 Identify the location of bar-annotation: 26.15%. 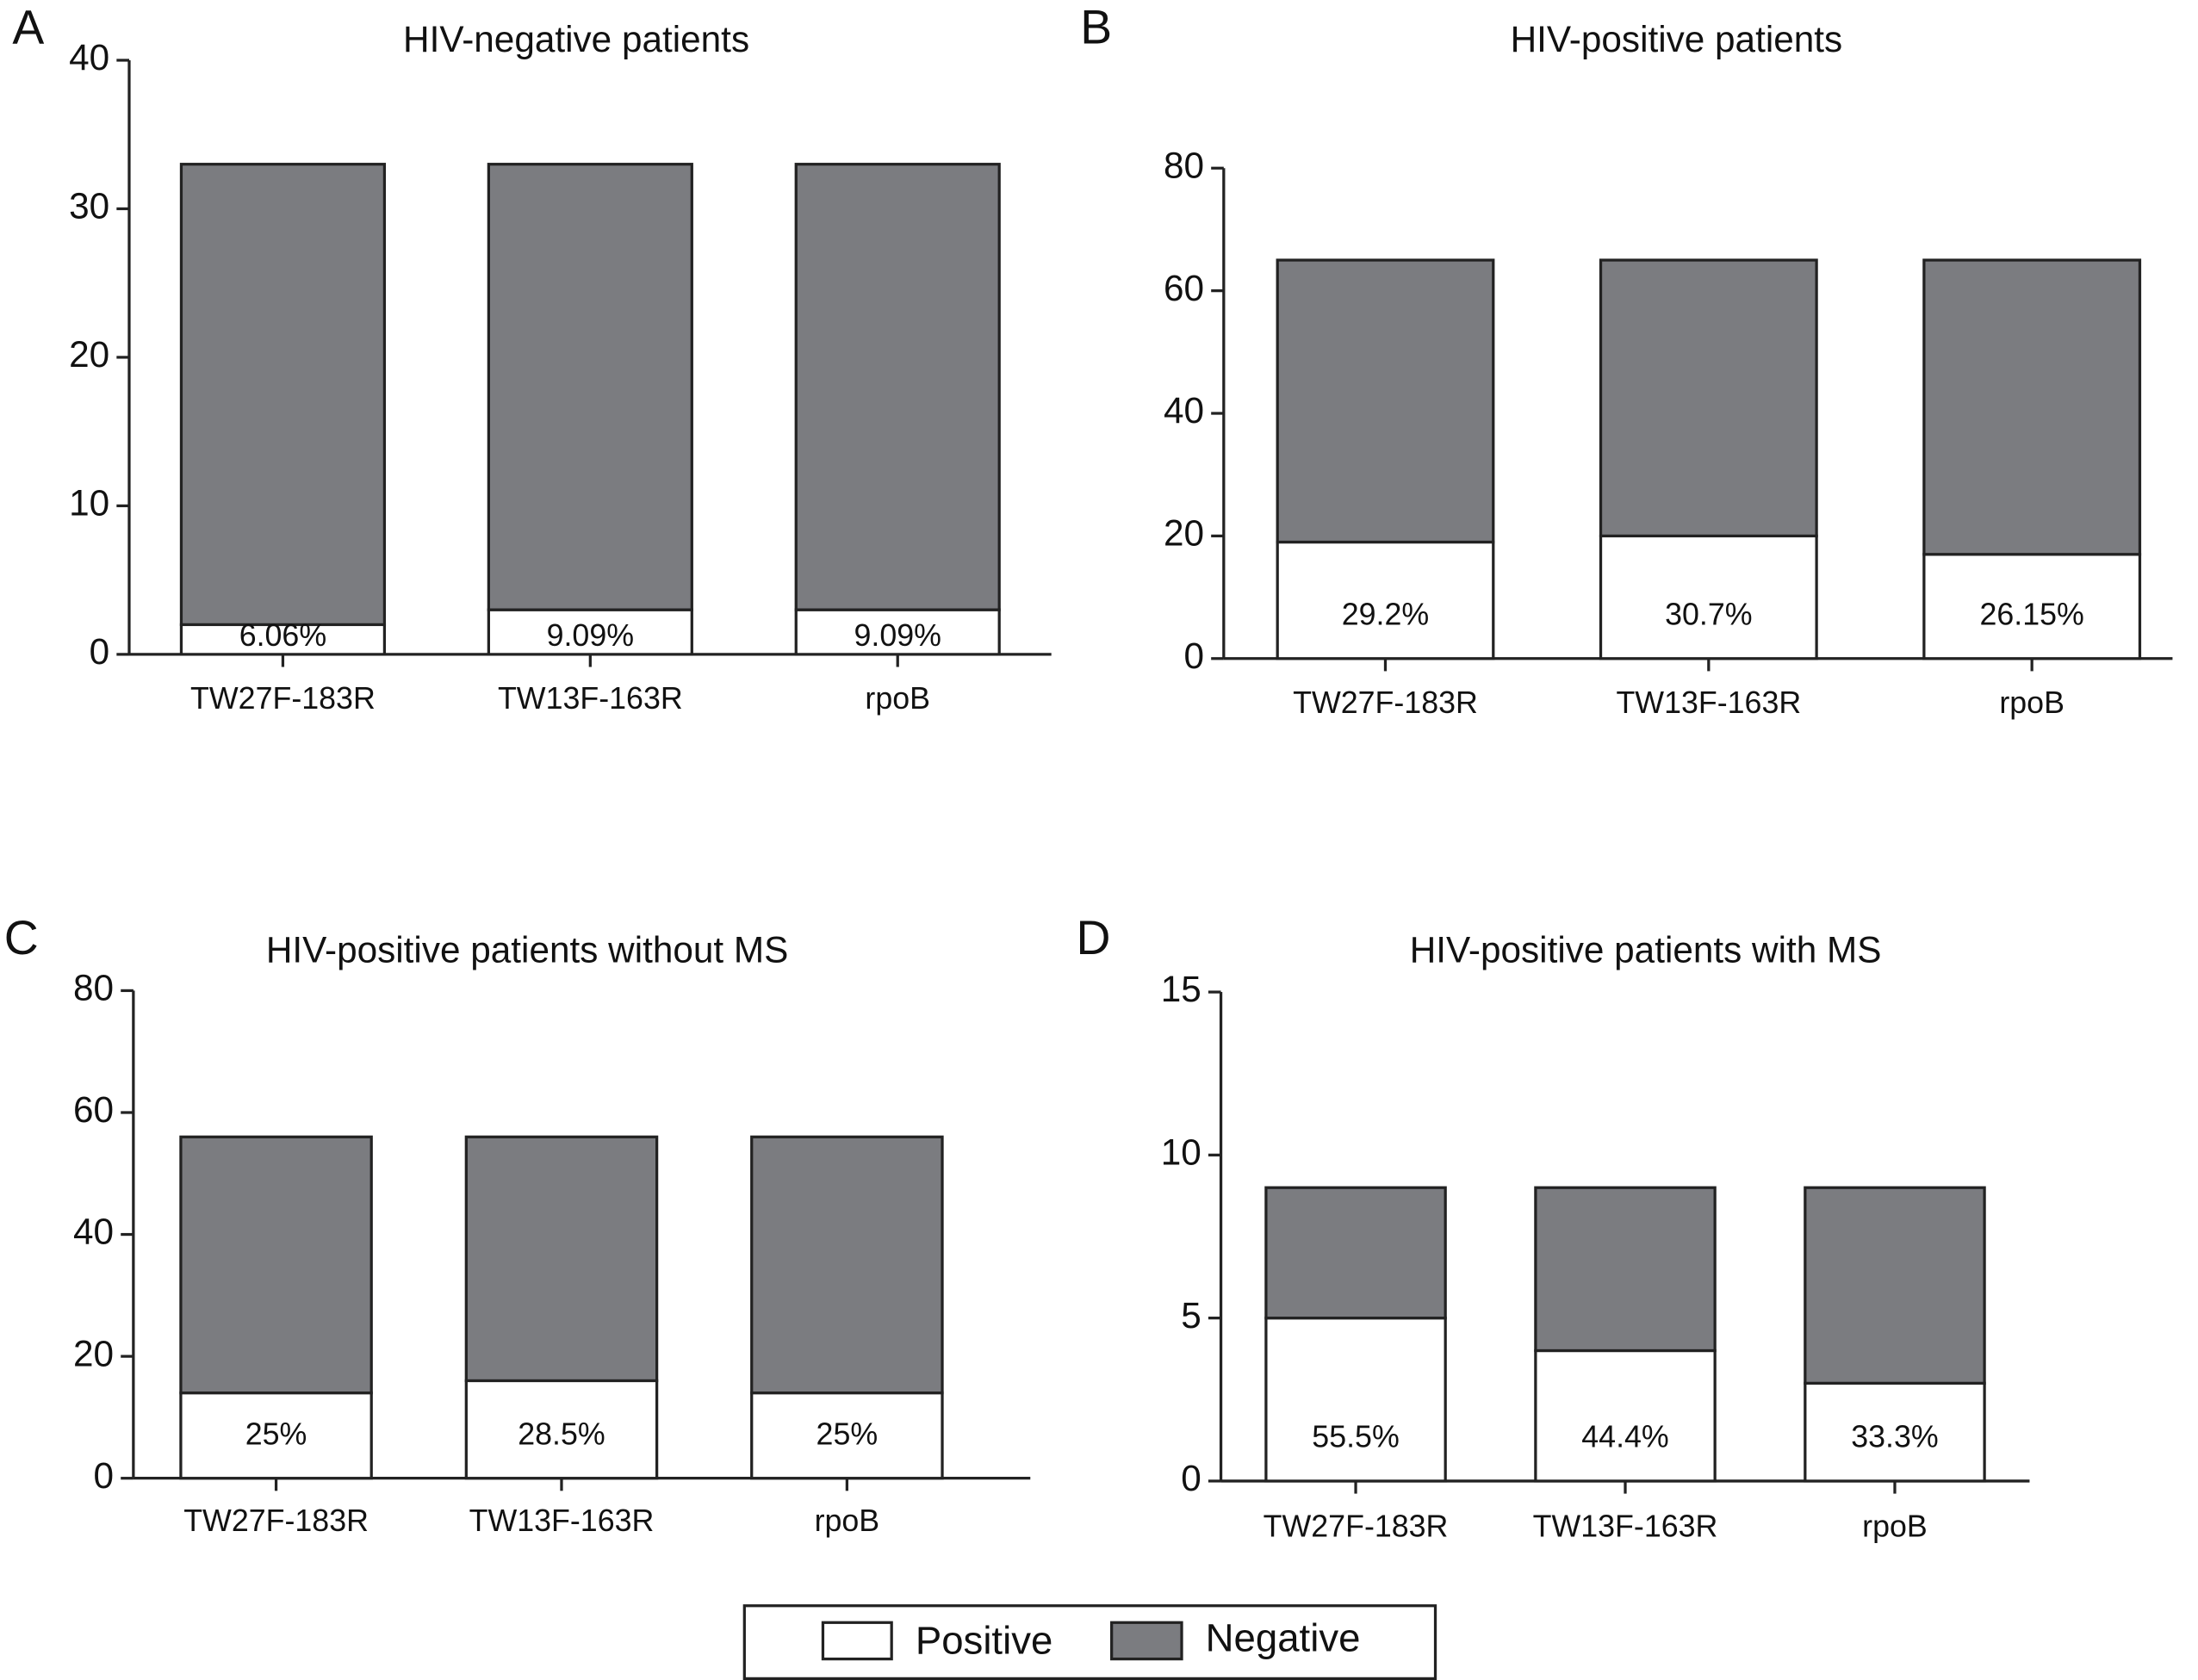
(2031, 614).